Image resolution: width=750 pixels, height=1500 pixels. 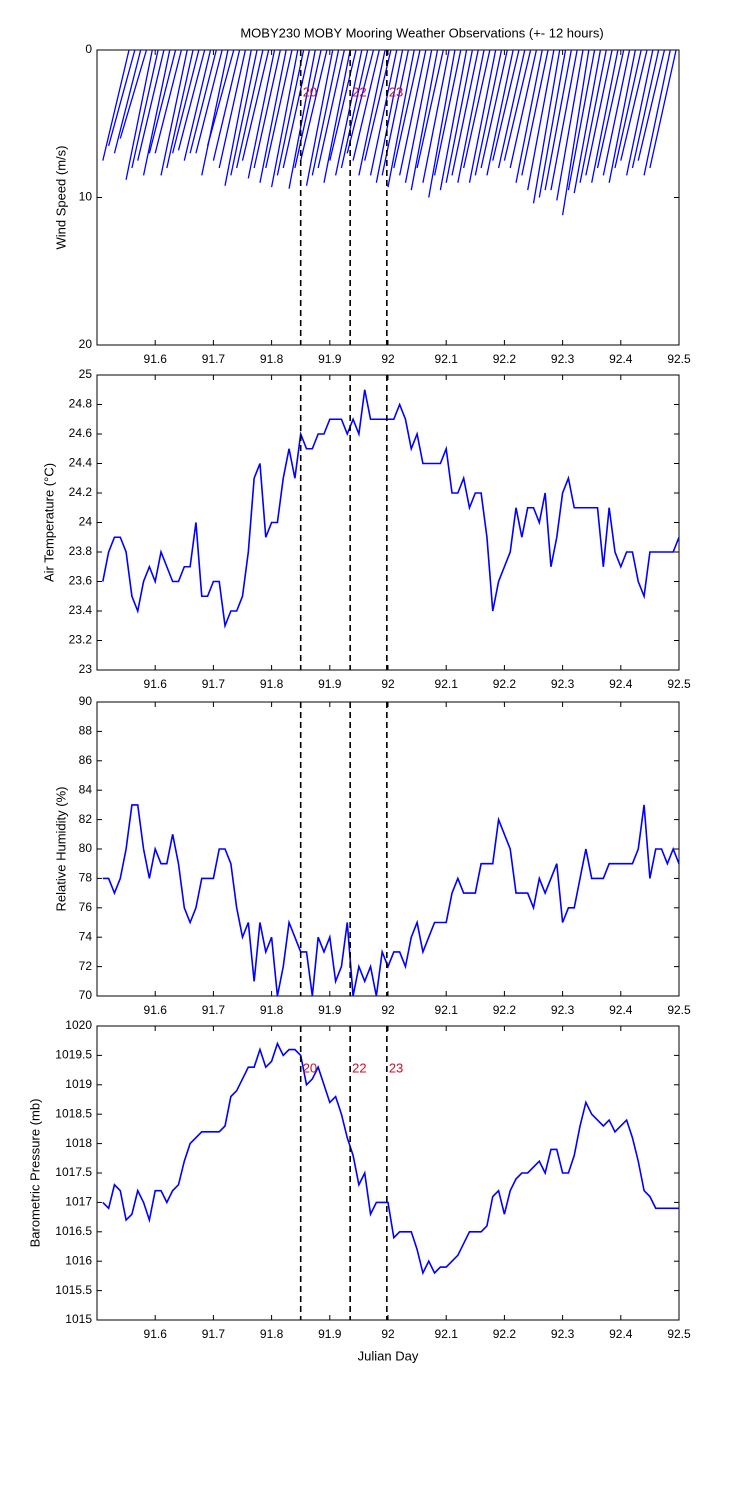 What do you see at coordinates (81, 433) in the screenshot?
I see `y-tick-label: 24.6` at bounding box center [81, 433].